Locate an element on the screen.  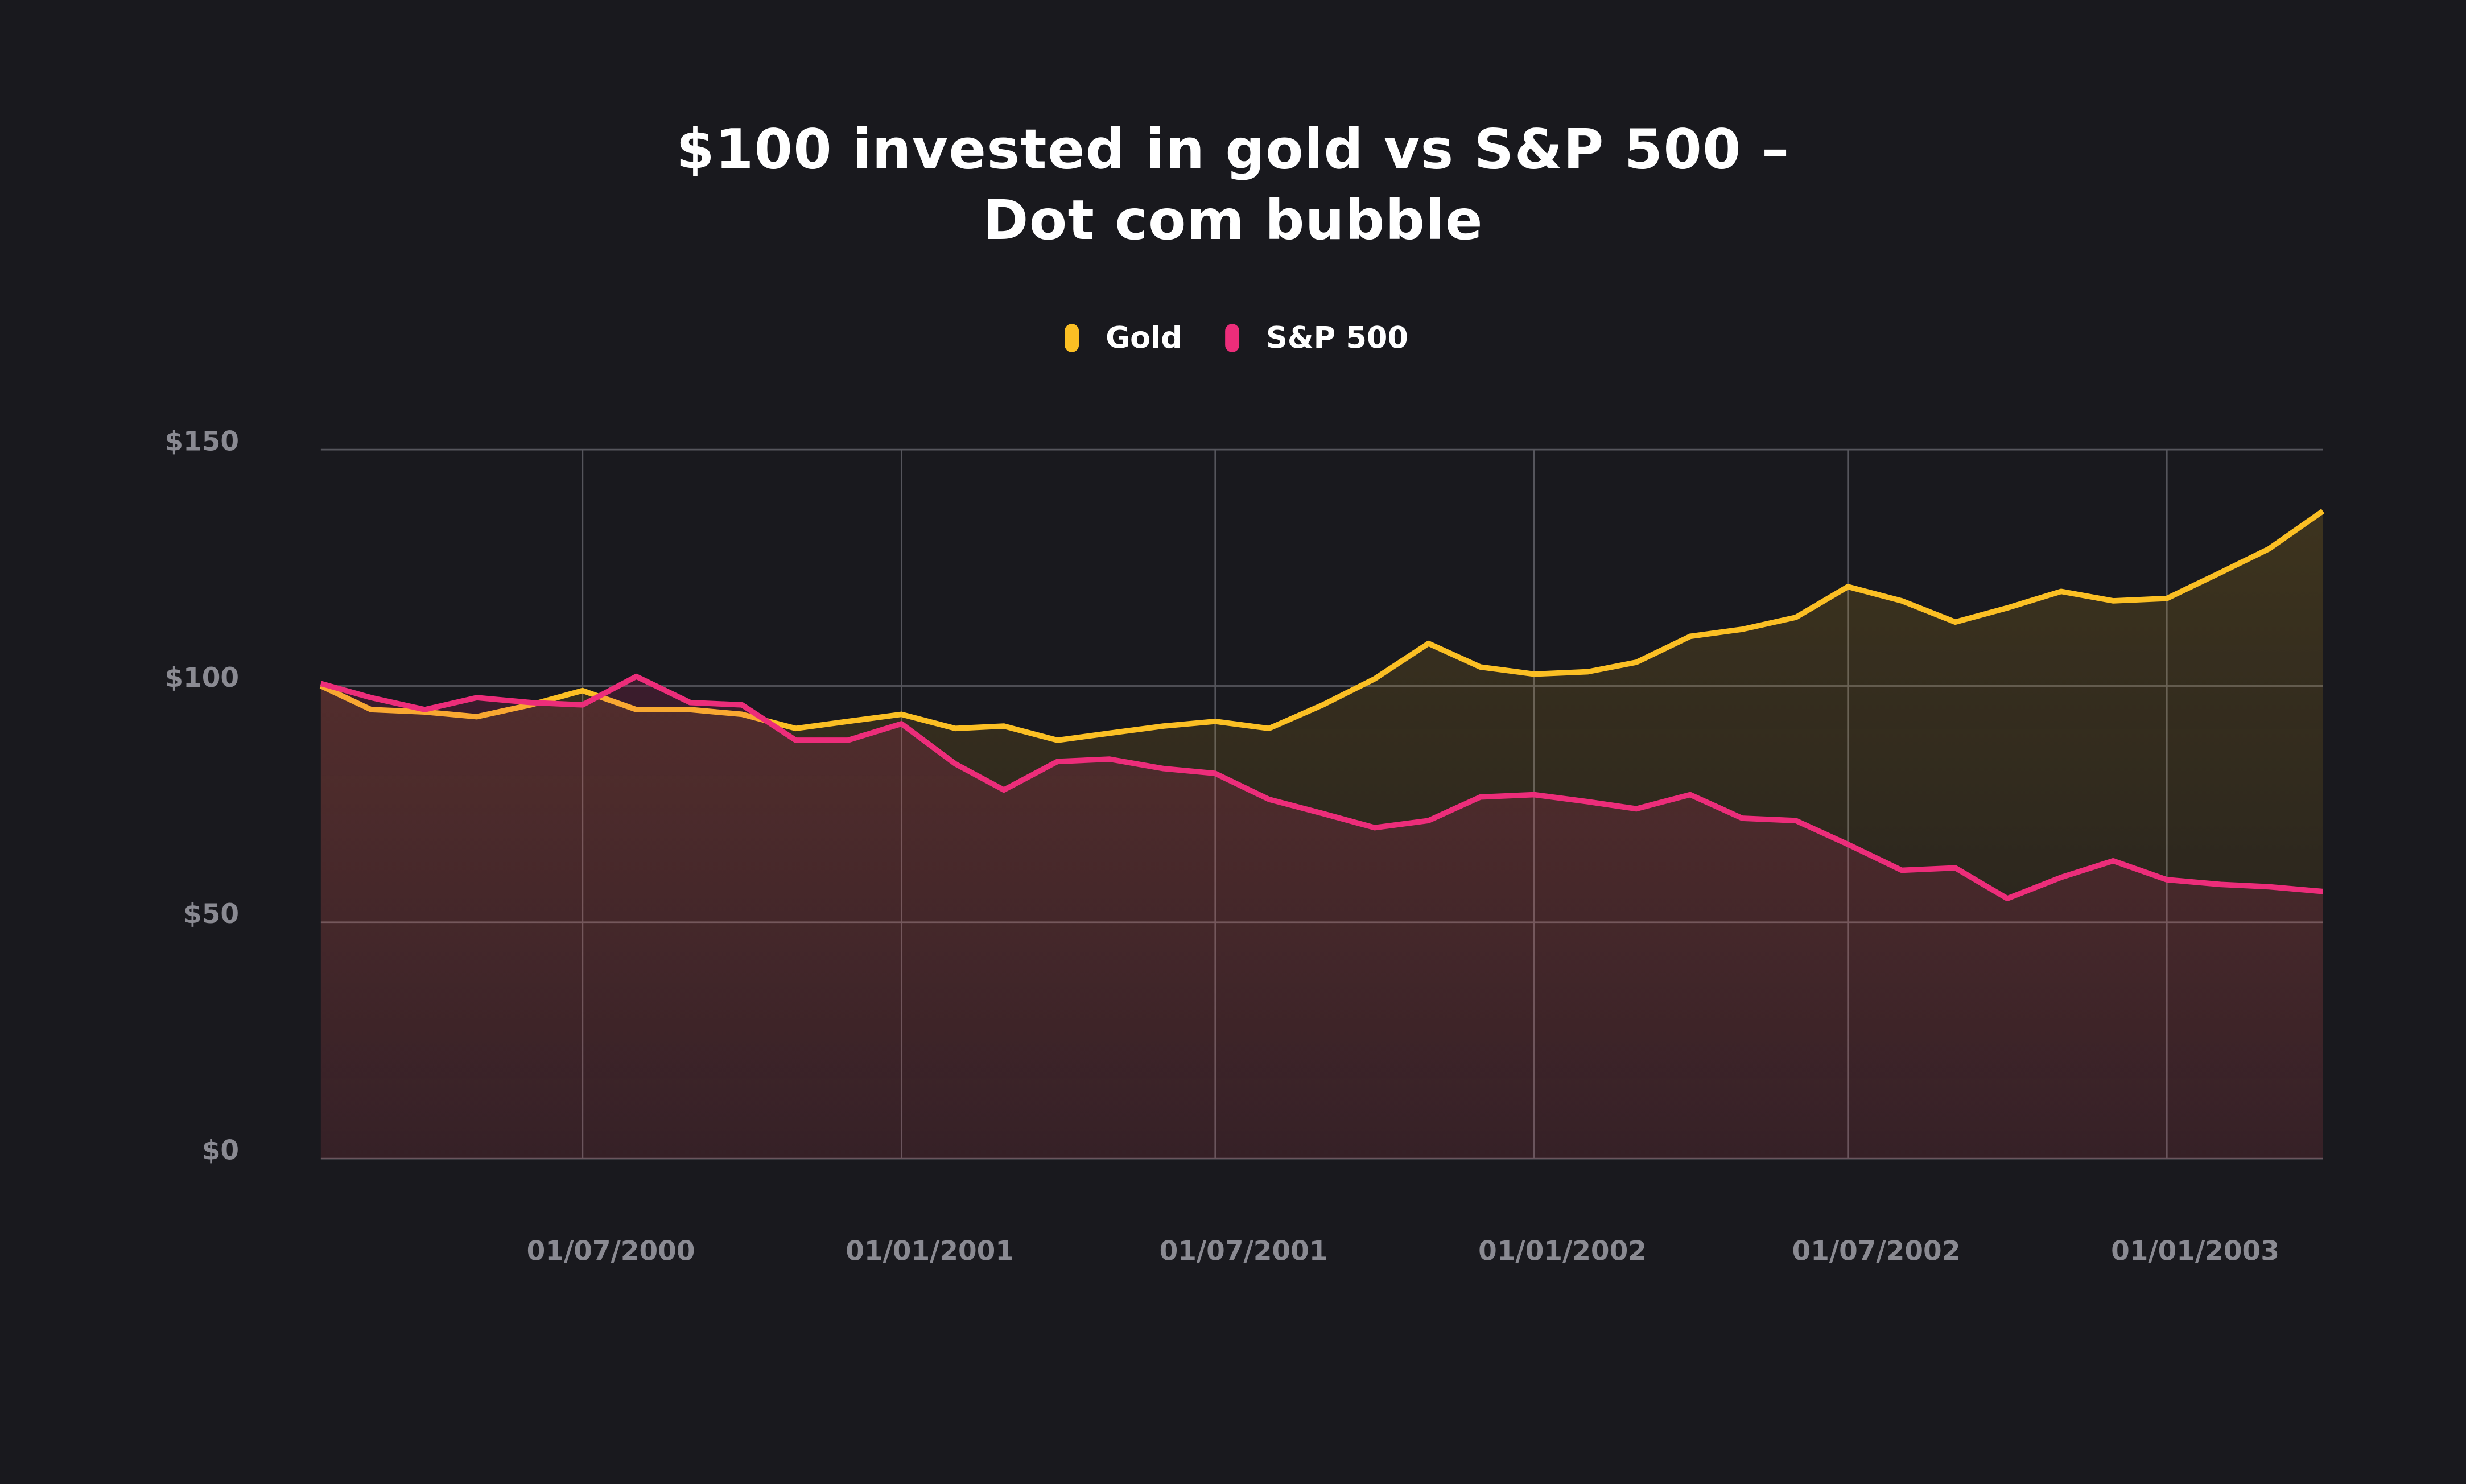
x-tick-label: 01/07/2002 is located at coordinates (1876, 1251).